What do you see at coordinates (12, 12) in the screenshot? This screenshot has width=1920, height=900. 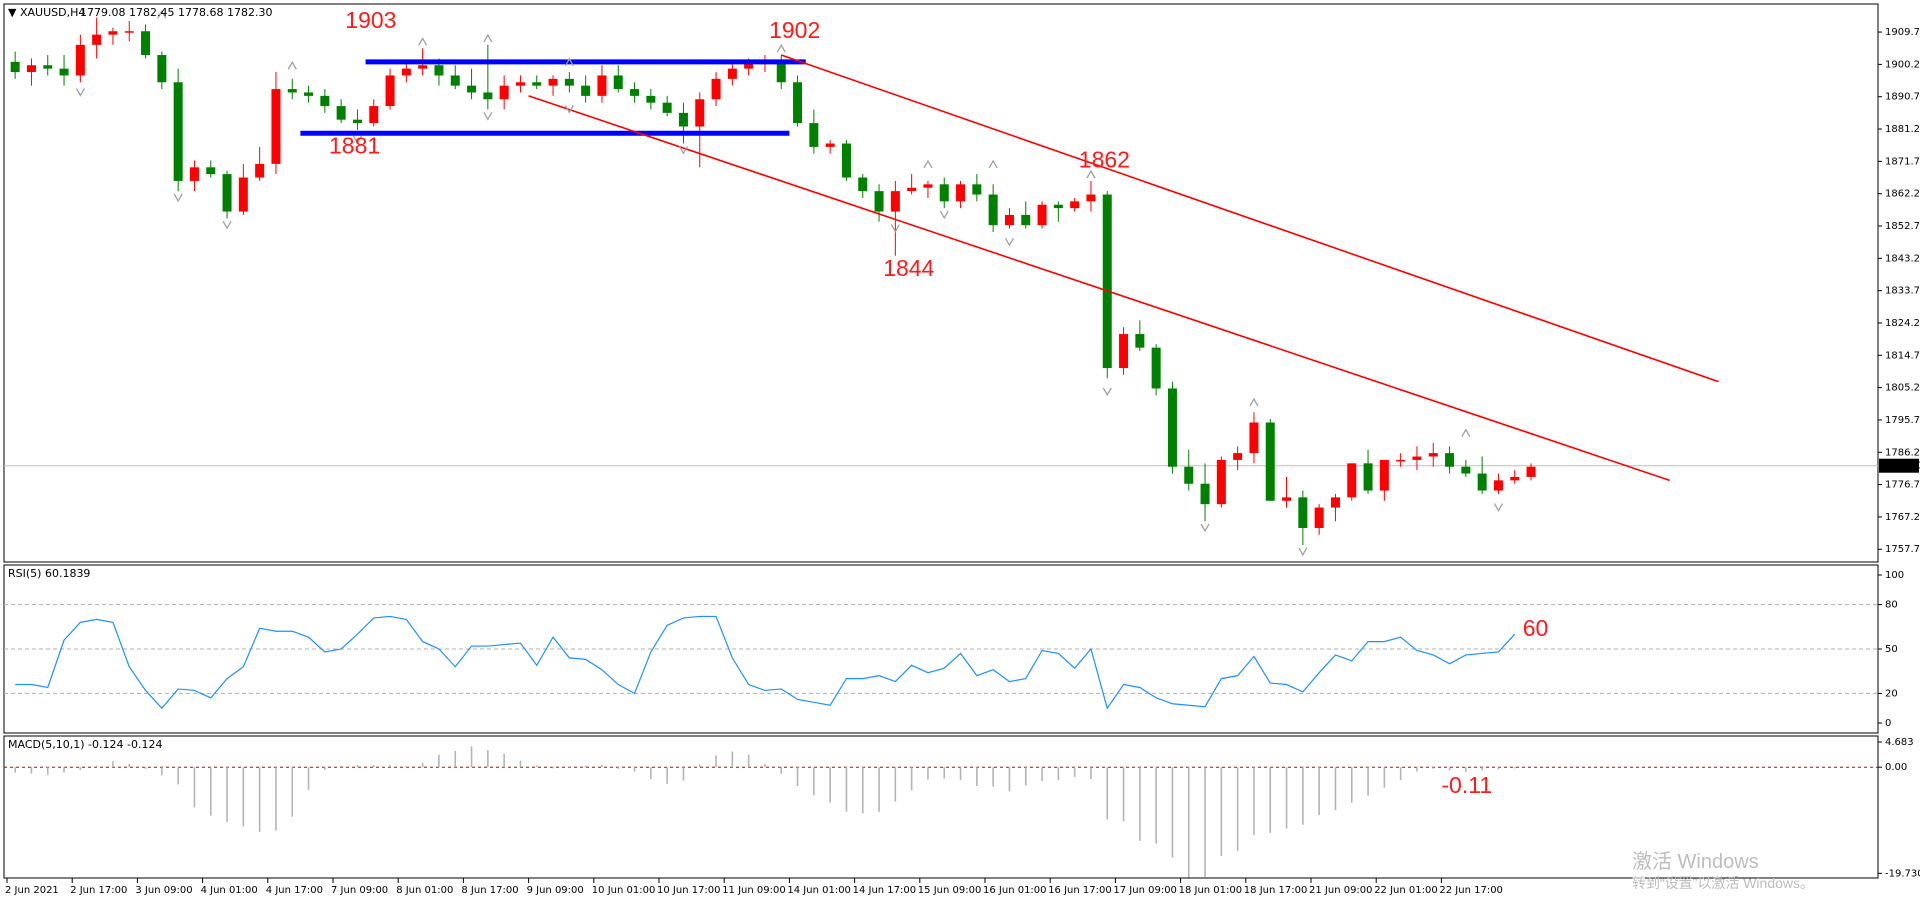 I see `menu-icon: ▼` at bounding box center [12, 12].